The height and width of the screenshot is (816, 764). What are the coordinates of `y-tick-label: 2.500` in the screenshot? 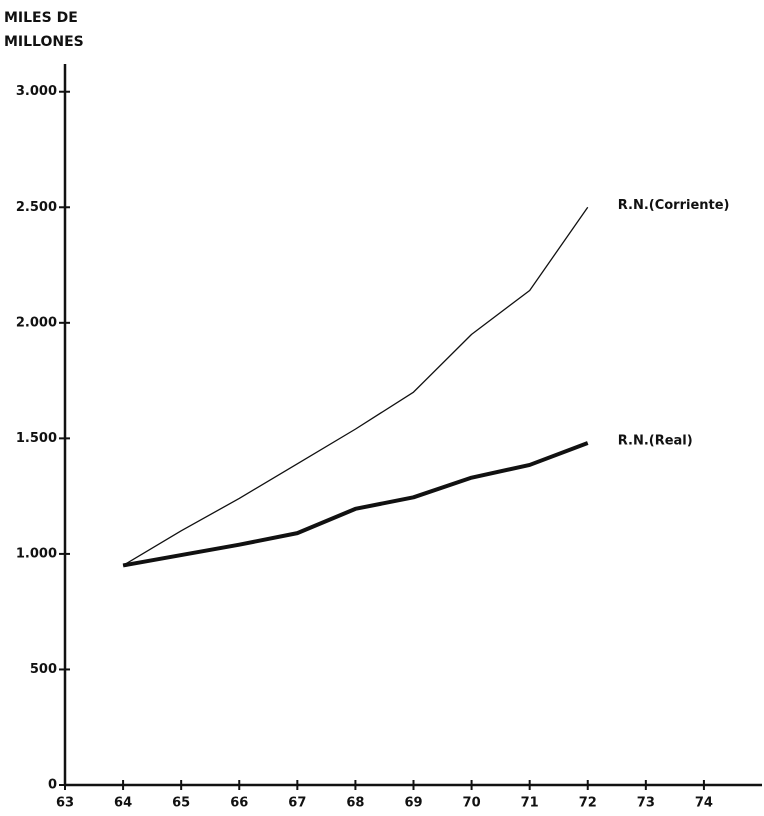 It's located at (36, 207).